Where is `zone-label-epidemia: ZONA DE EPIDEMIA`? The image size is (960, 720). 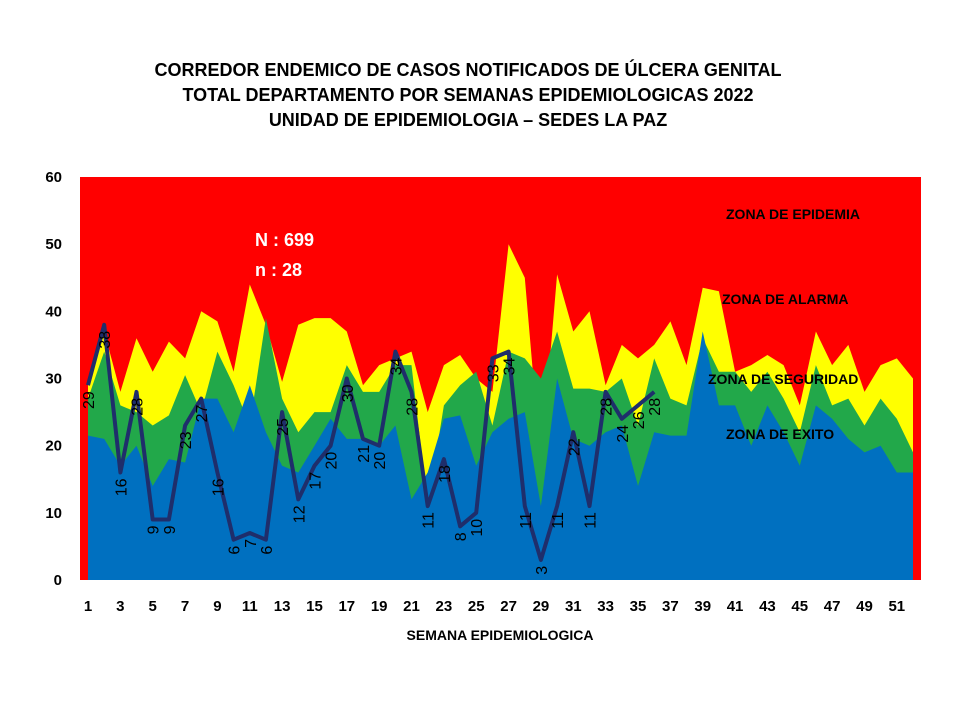 zone-label-epidemia: ZONA DE EPIDEMIA is located at coordinates (793, 214).